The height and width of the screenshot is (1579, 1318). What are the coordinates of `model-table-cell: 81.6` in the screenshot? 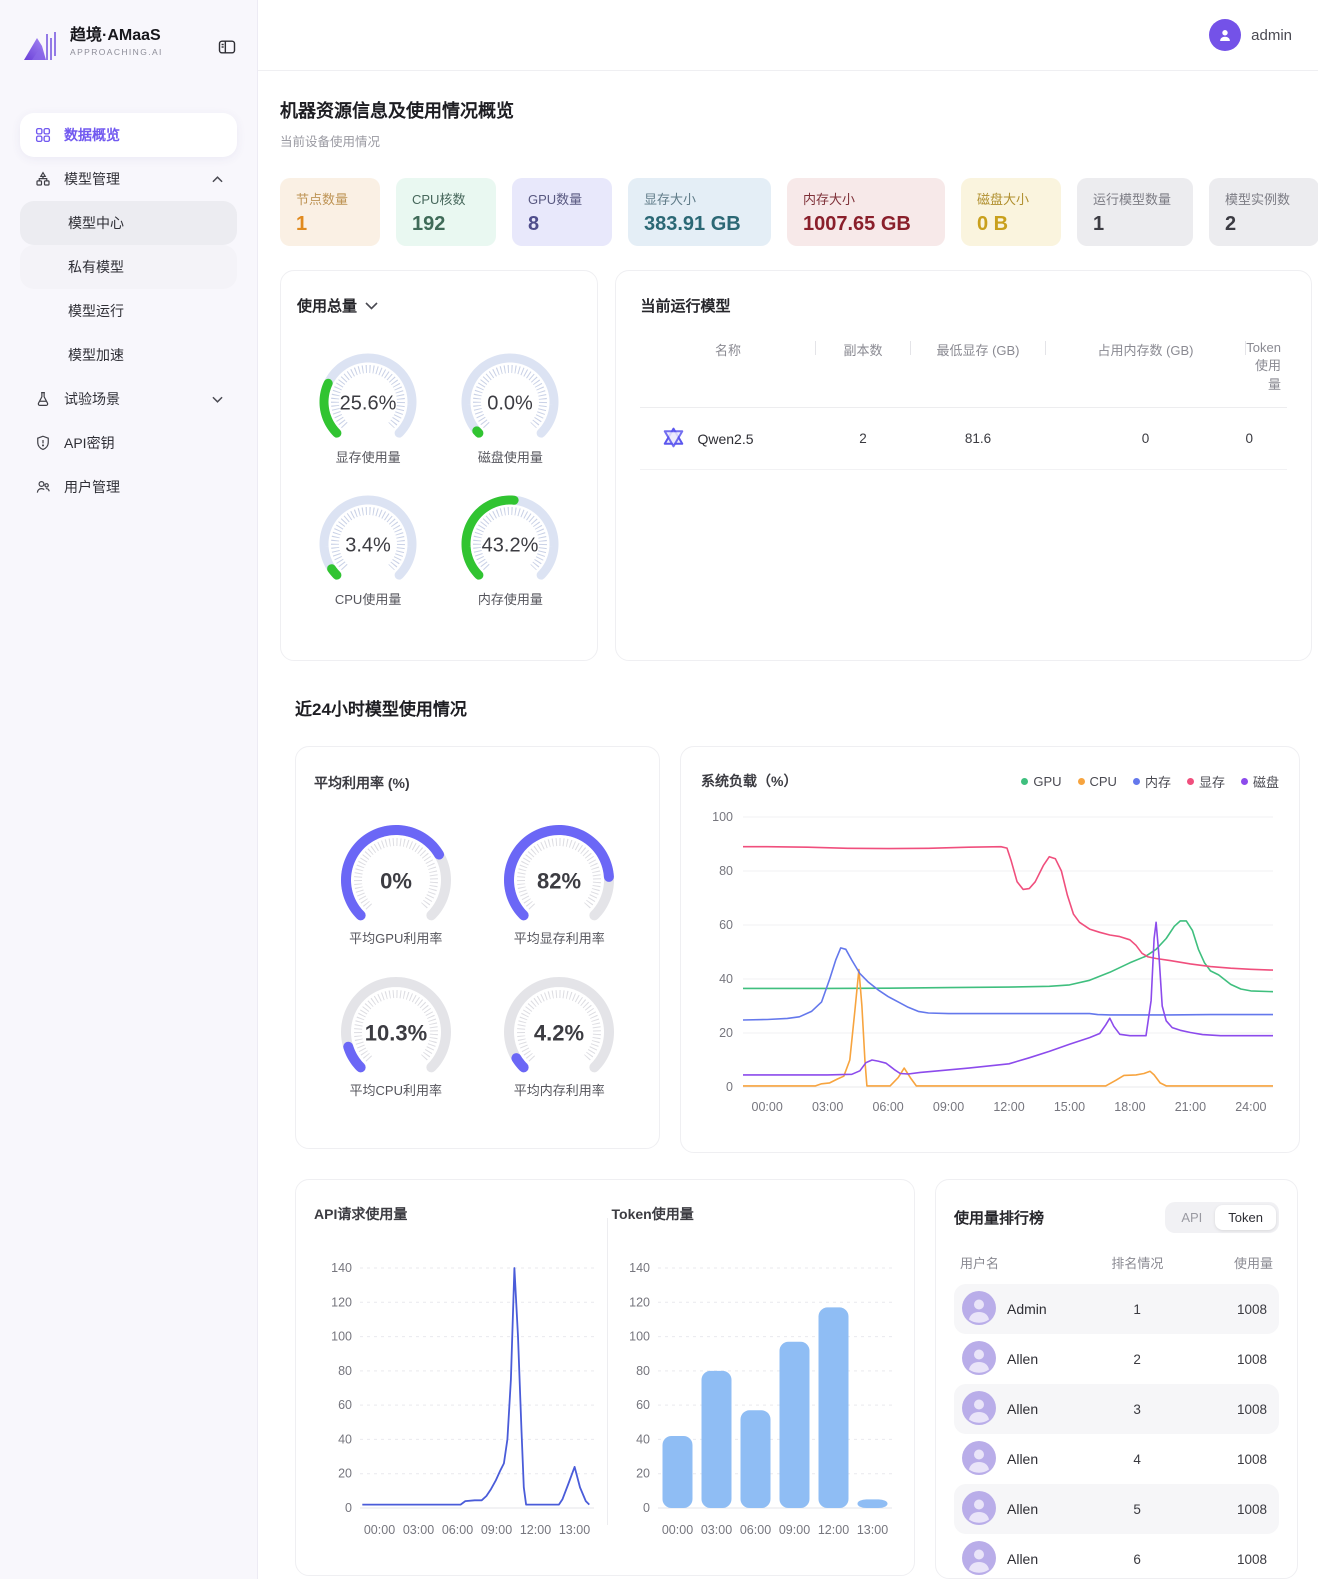 It's located at (978, 438).